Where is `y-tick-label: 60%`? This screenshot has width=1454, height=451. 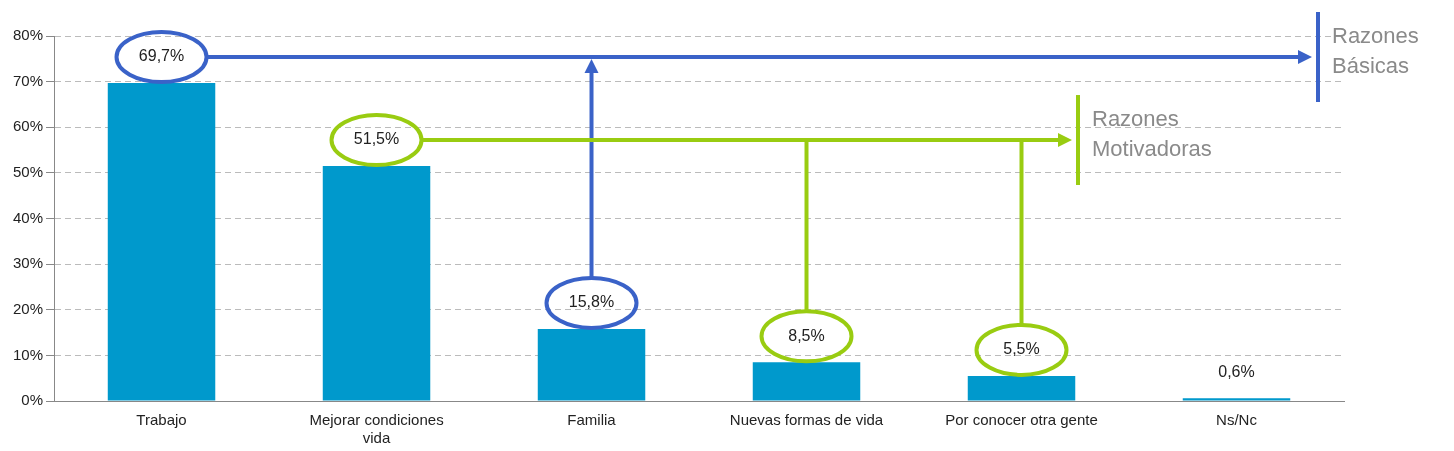 y-tick-label: 60% is located at coordinates (28, 126).